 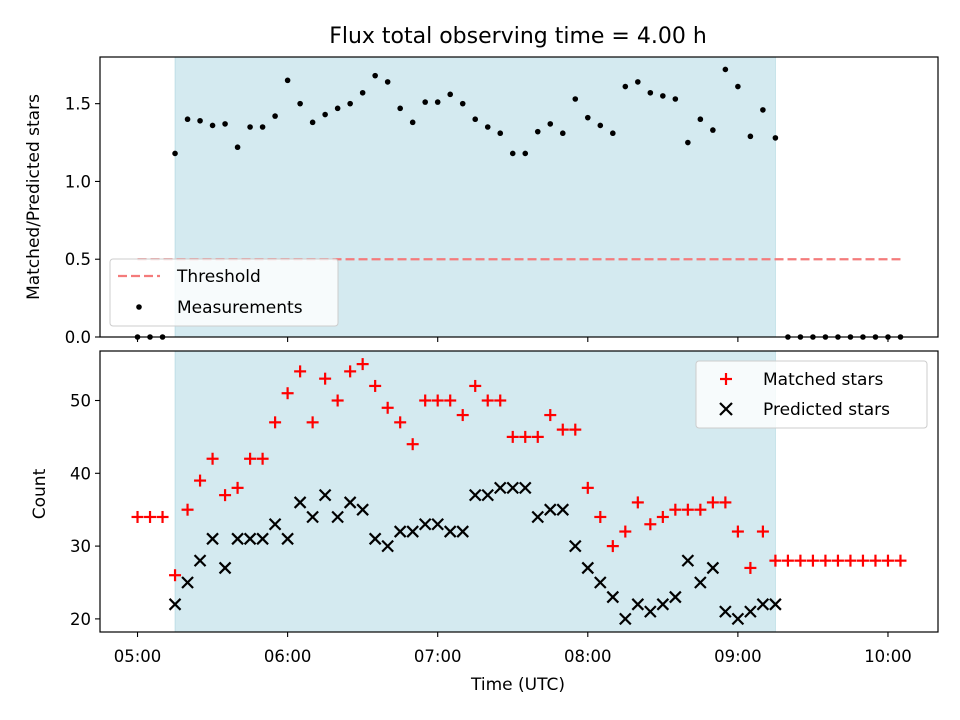 What do you see at coordinates (517, 685) in the screenshot?
I see `x-axis-label: Time (UTC)` at bounding box center [517, 685].